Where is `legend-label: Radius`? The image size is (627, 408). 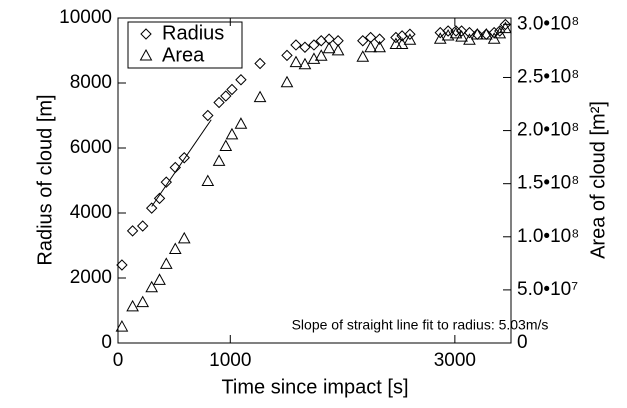 legend-label: Radius is located at coordinates (193, 33).